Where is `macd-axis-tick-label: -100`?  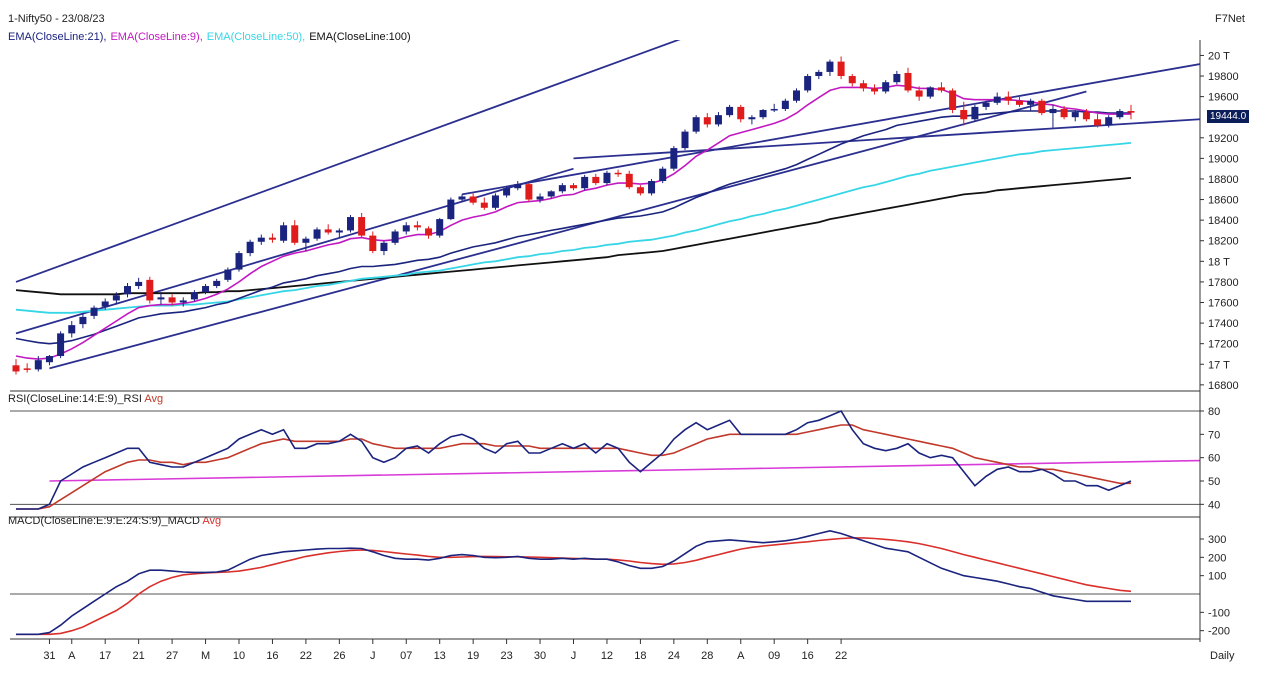 macd-axis-tick-label: -100 is located at coordinates (1219, 613).